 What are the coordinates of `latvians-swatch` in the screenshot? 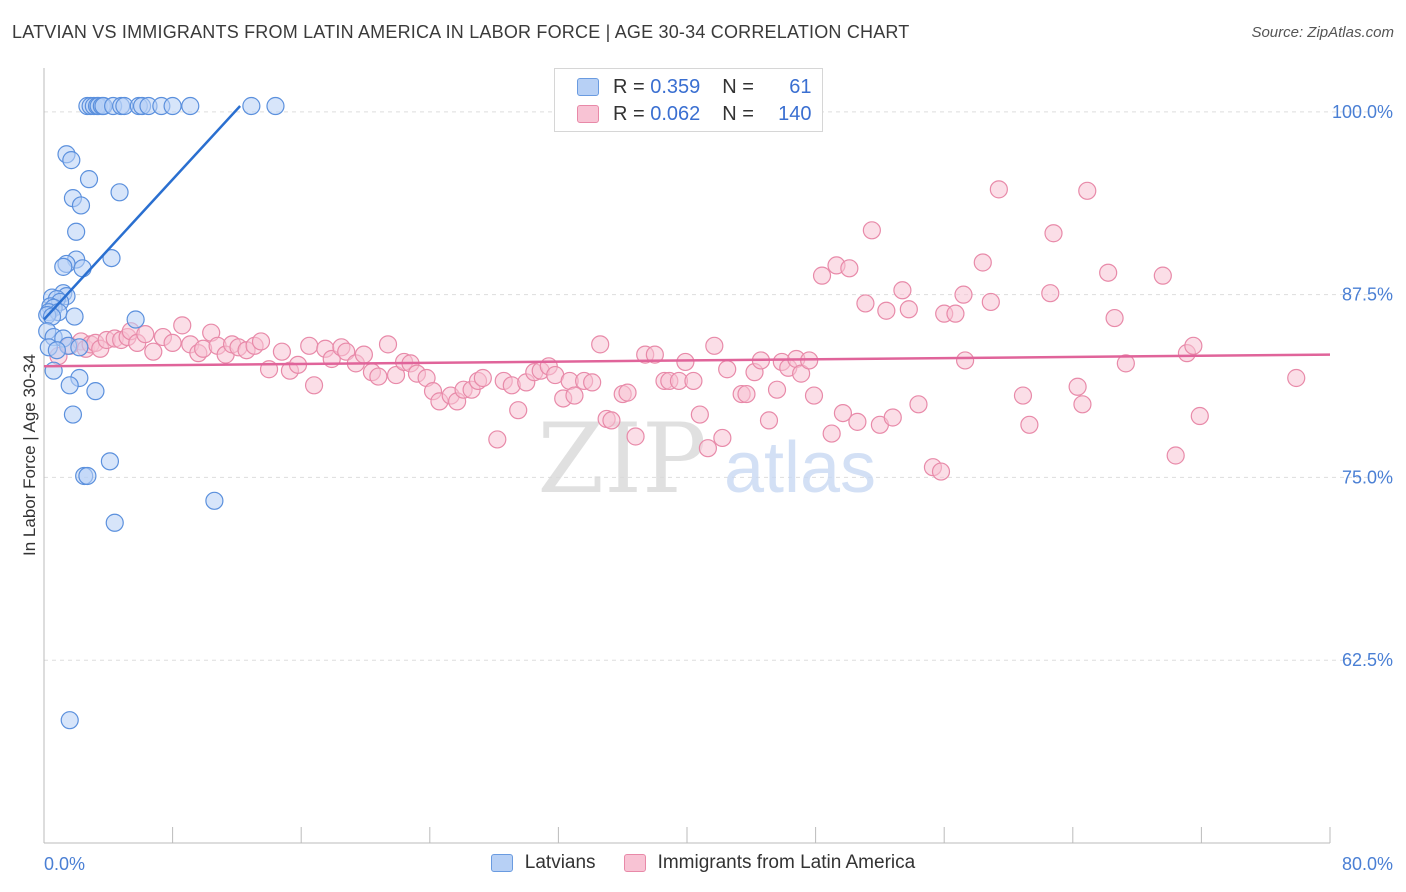 It's located at (588, 87).